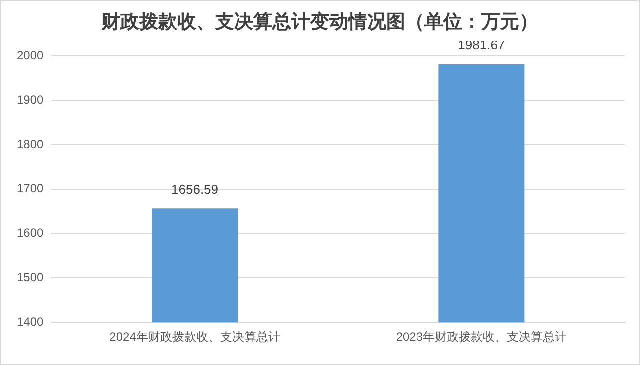 This screenshot has width=640, height=365. I want to click on y-tick-label: 1800, so click(30, 144).